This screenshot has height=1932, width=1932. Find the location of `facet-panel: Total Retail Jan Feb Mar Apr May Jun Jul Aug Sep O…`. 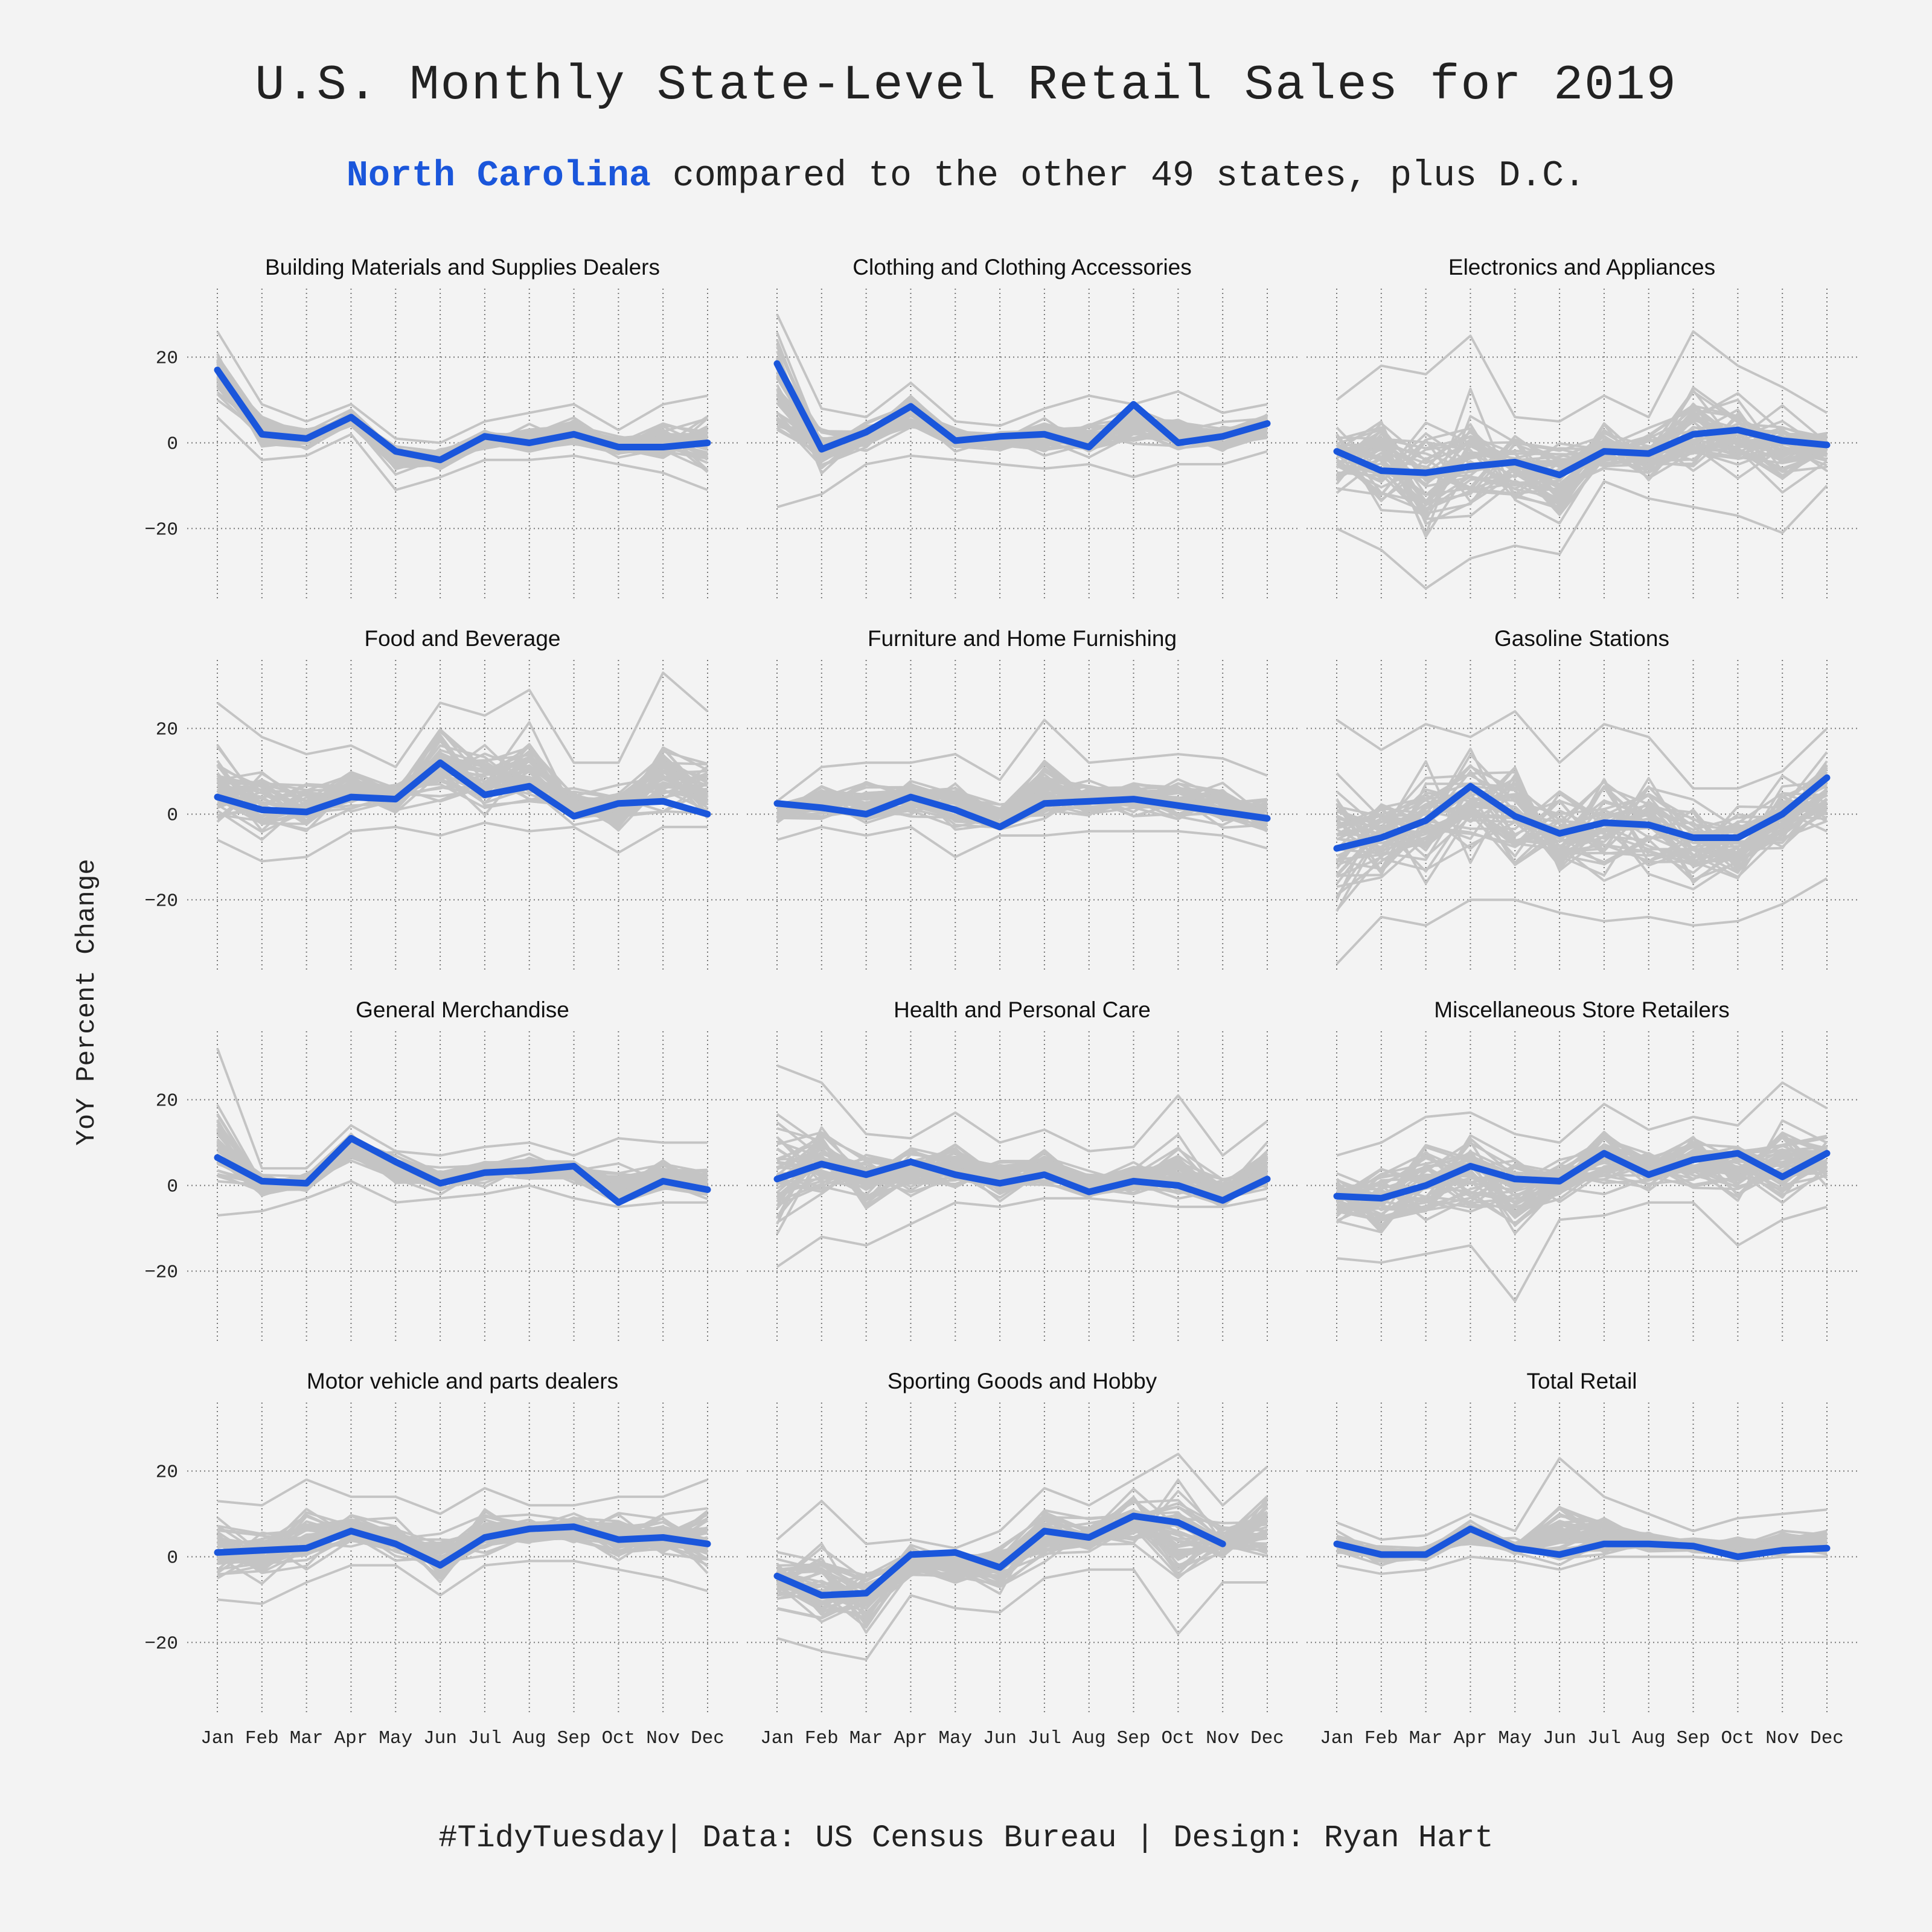

facet-panel: Total Retail Jan Feb Mar Apr May Jun Jul Aug Sep O… is located at coordinates (1582, 1559).